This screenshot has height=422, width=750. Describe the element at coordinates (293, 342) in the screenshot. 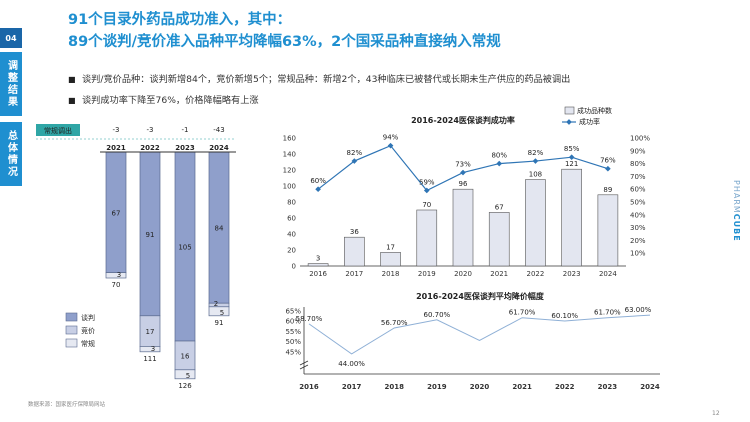

I see `y-tick-label: 50%` at that location.